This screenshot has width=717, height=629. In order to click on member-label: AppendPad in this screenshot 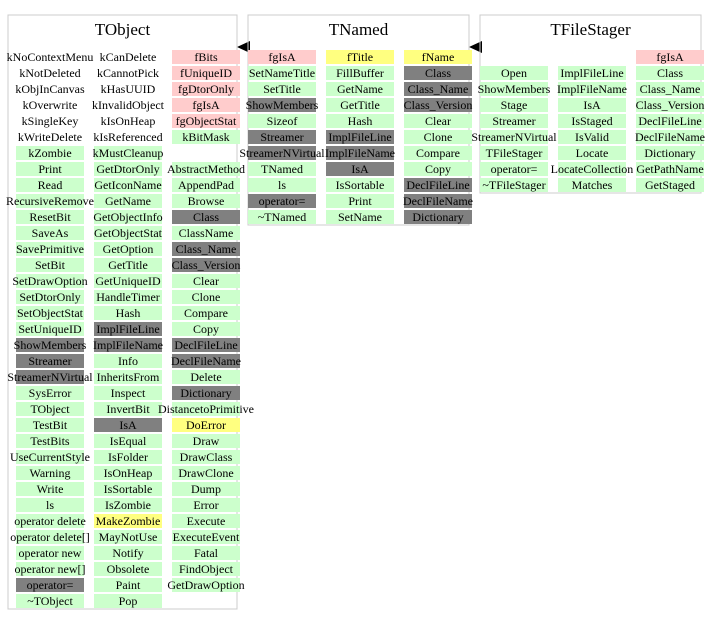, I will do `click(206, 185)`.